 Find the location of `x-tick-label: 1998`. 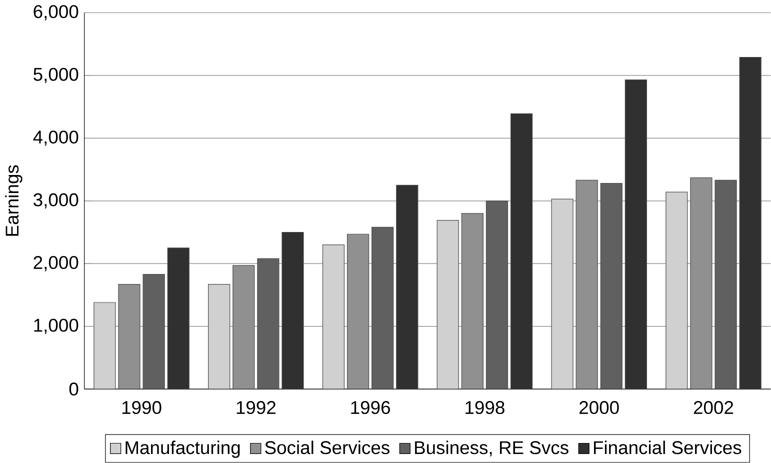

x-tick-label: 1998 is located at coordinates (485, 407).